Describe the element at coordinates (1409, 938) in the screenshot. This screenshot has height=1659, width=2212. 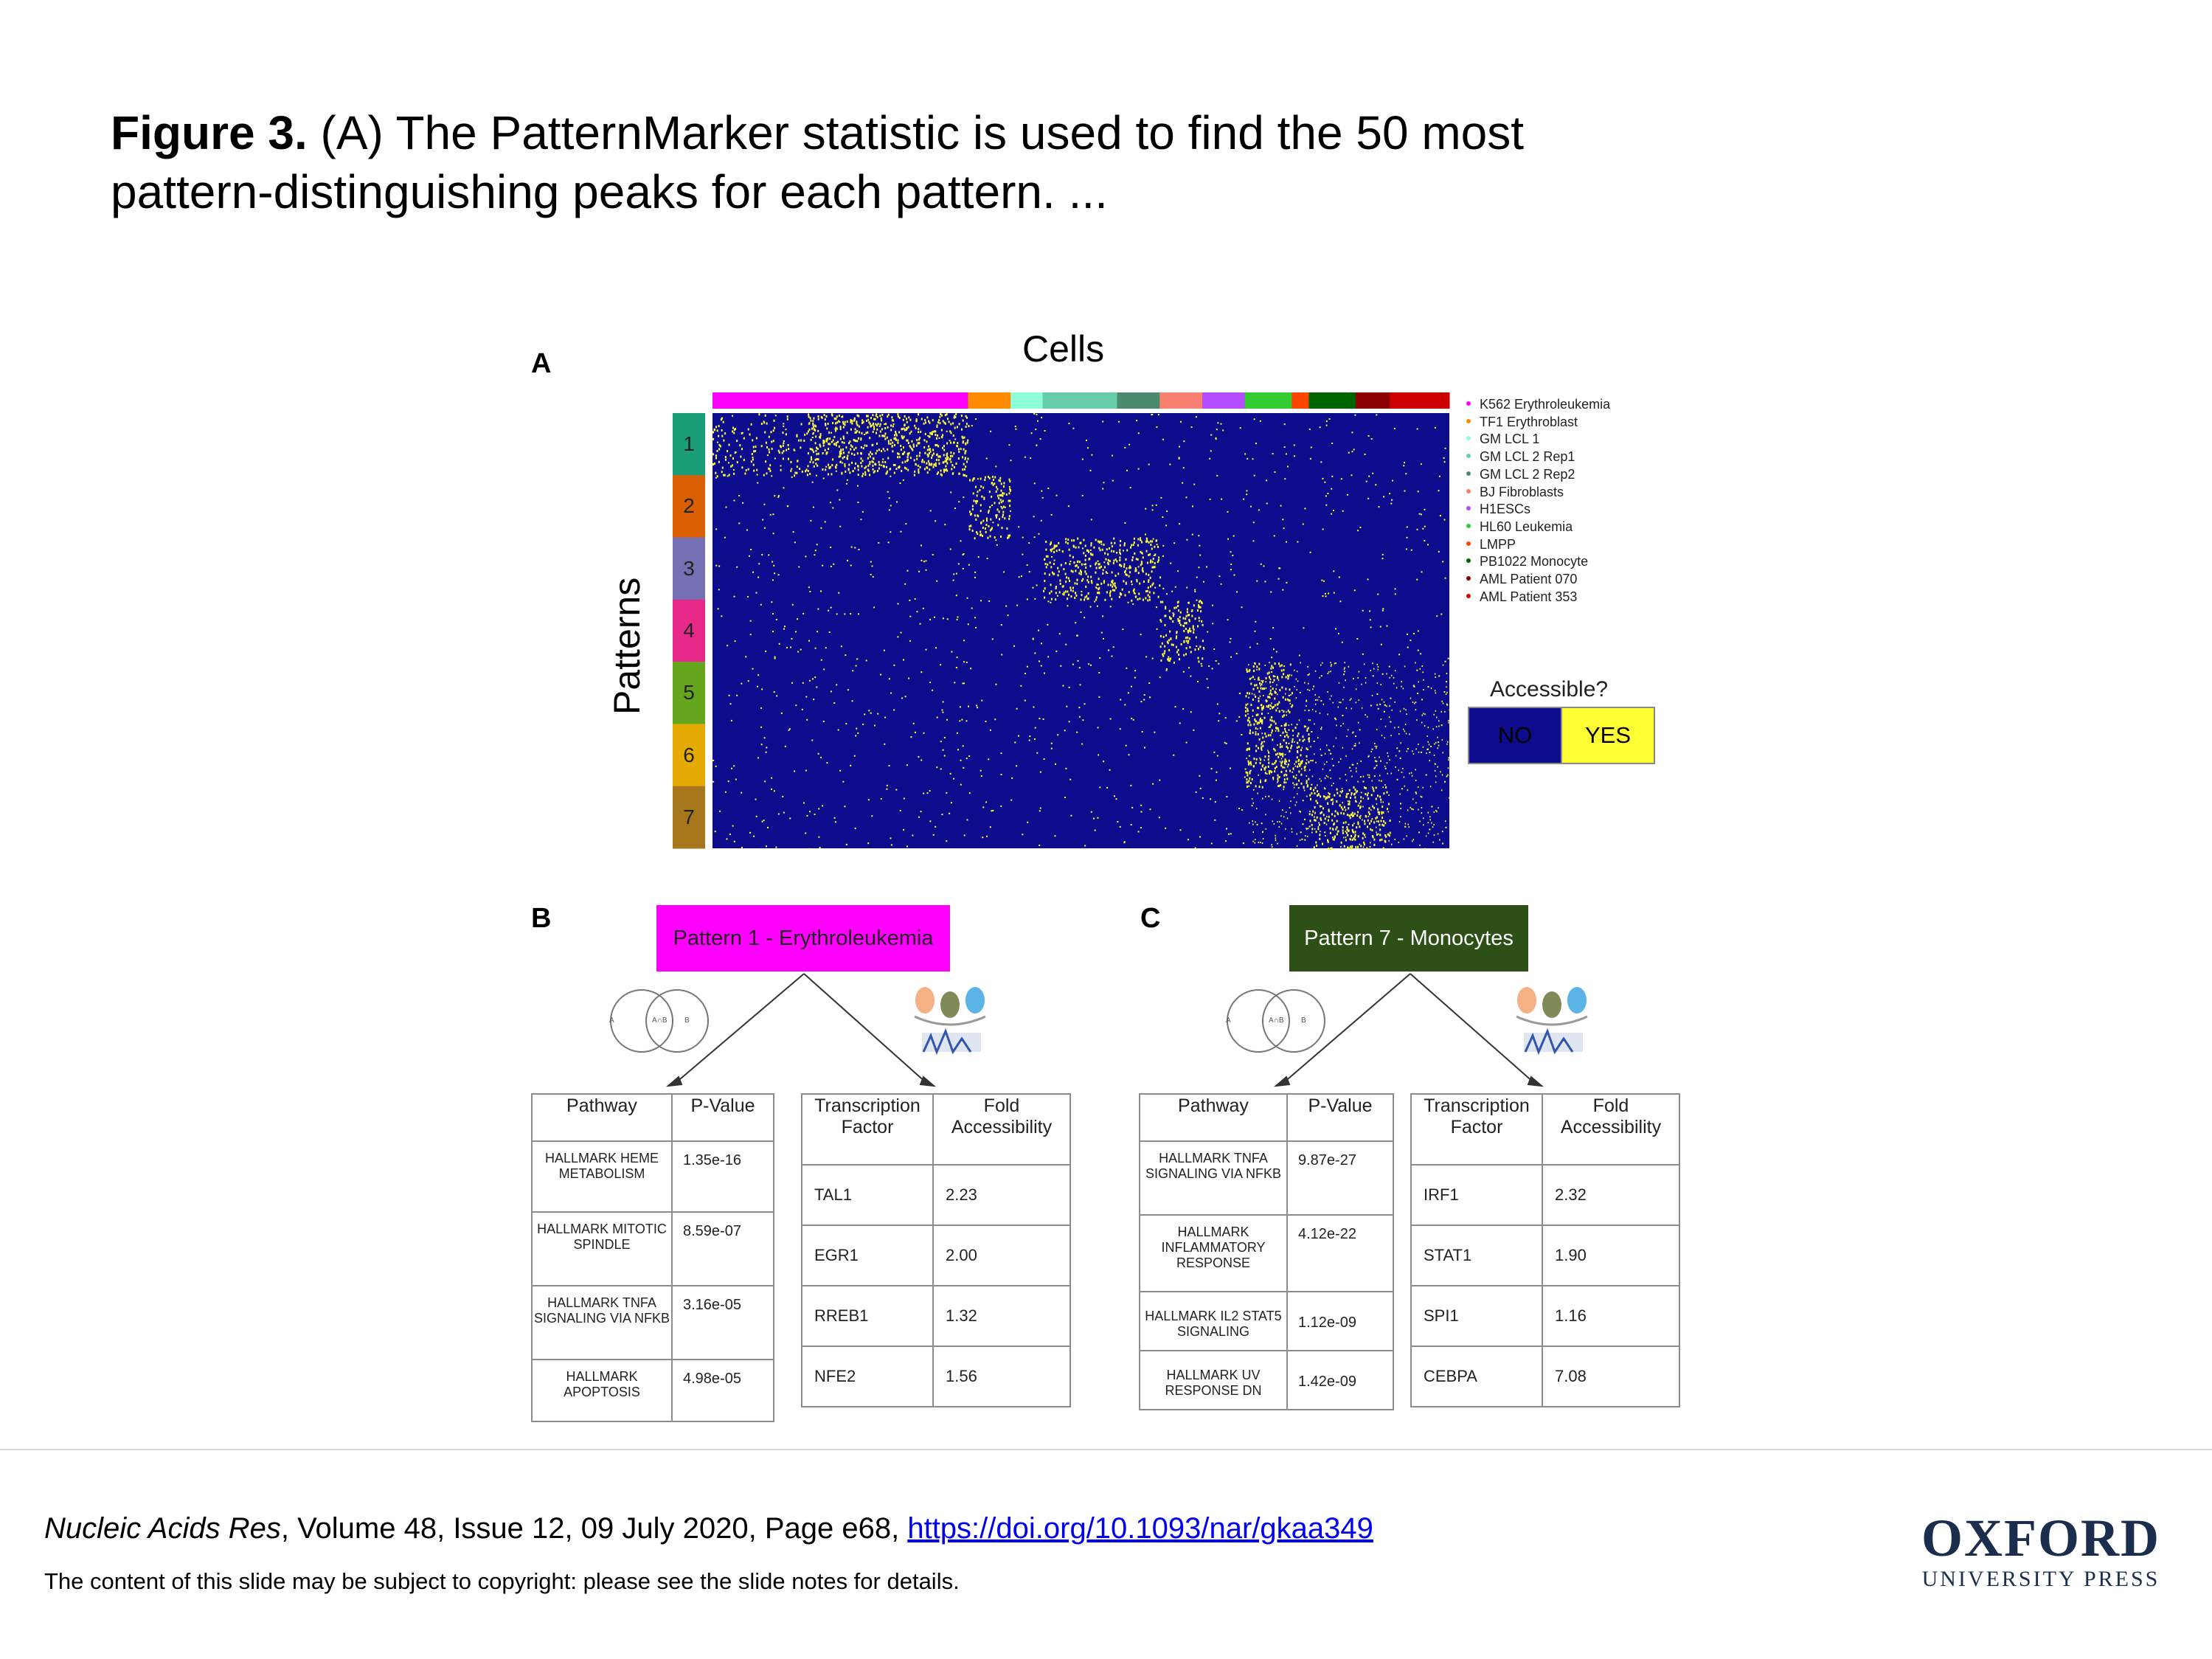
I see `pattern-7-box: Pattern 7 - Monocytes` at that location.